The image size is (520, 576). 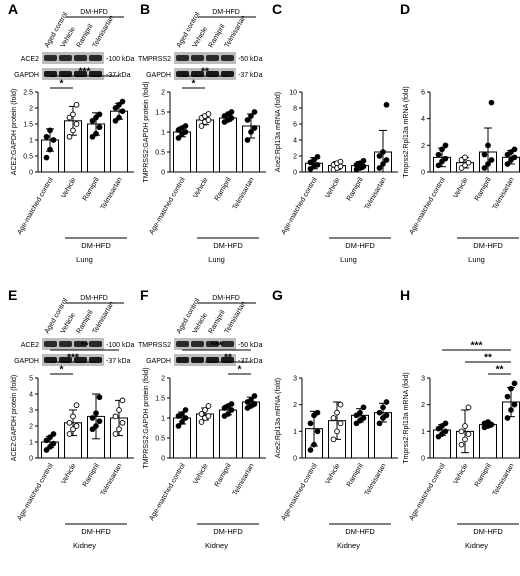 I want to click on y-tick-label: 0.5, so click(x=160, y=153).